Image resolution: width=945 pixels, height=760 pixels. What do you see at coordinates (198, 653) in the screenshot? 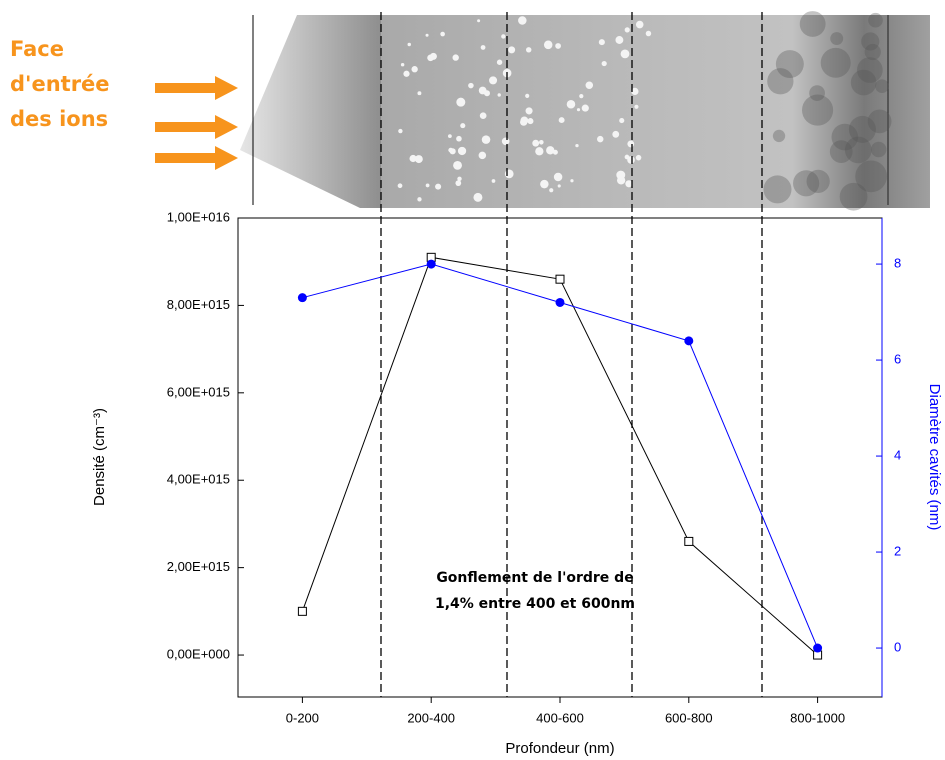
I see `y-tick-label: 0,00E+000` at bounding box center [198, 653].